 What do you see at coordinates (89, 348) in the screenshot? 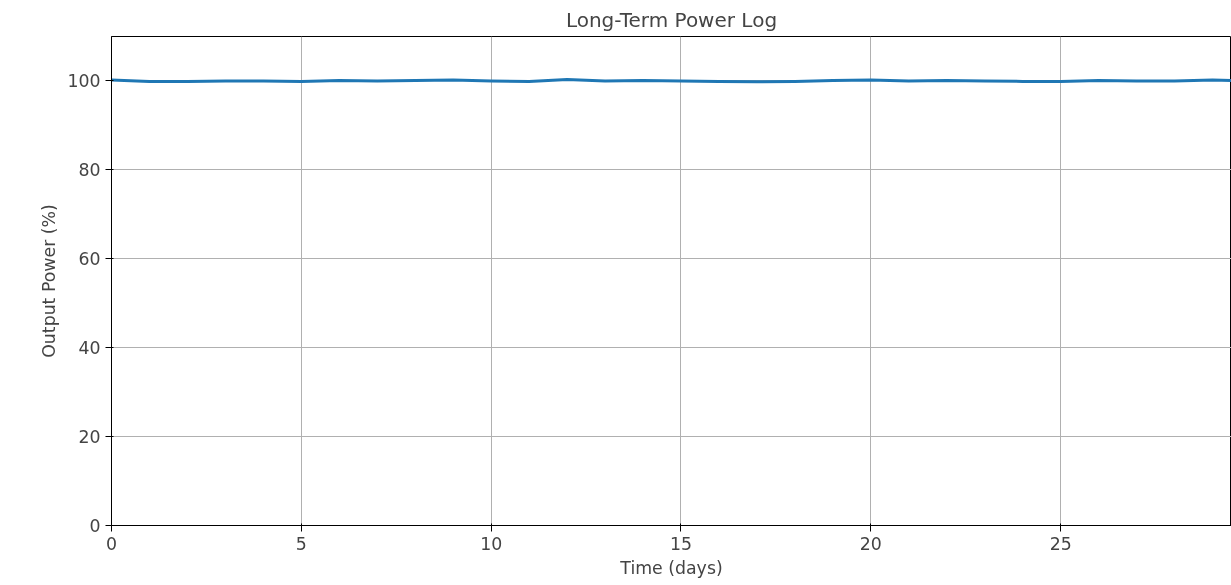
I see `y-tick-label: 40` at bounding box center [89, 348].